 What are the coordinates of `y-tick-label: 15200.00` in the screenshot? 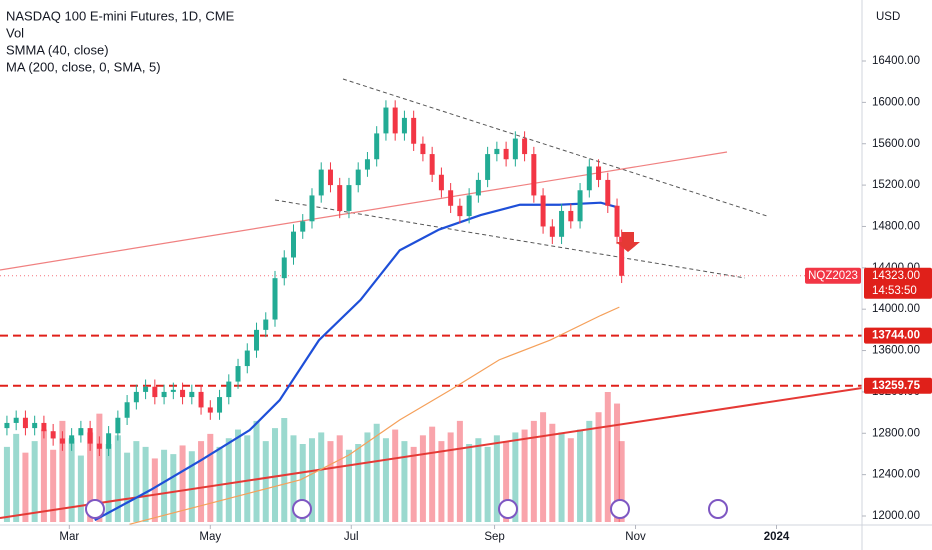 It's located at (896, 185).